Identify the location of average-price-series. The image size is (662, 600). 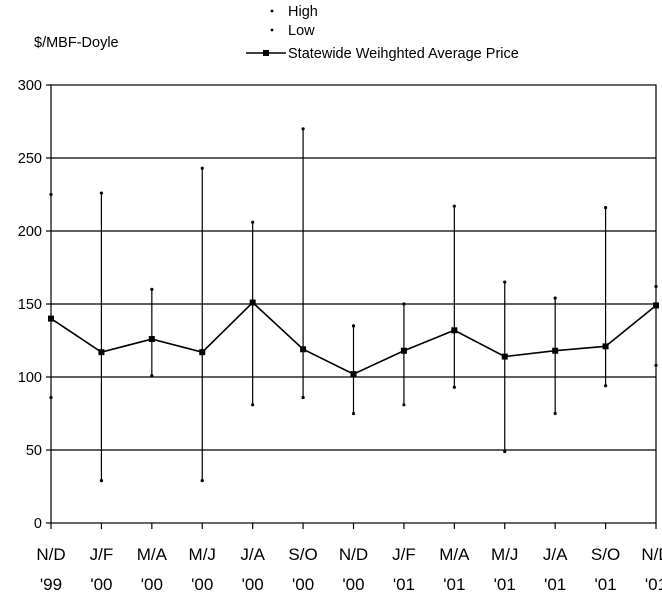
(353, 338).